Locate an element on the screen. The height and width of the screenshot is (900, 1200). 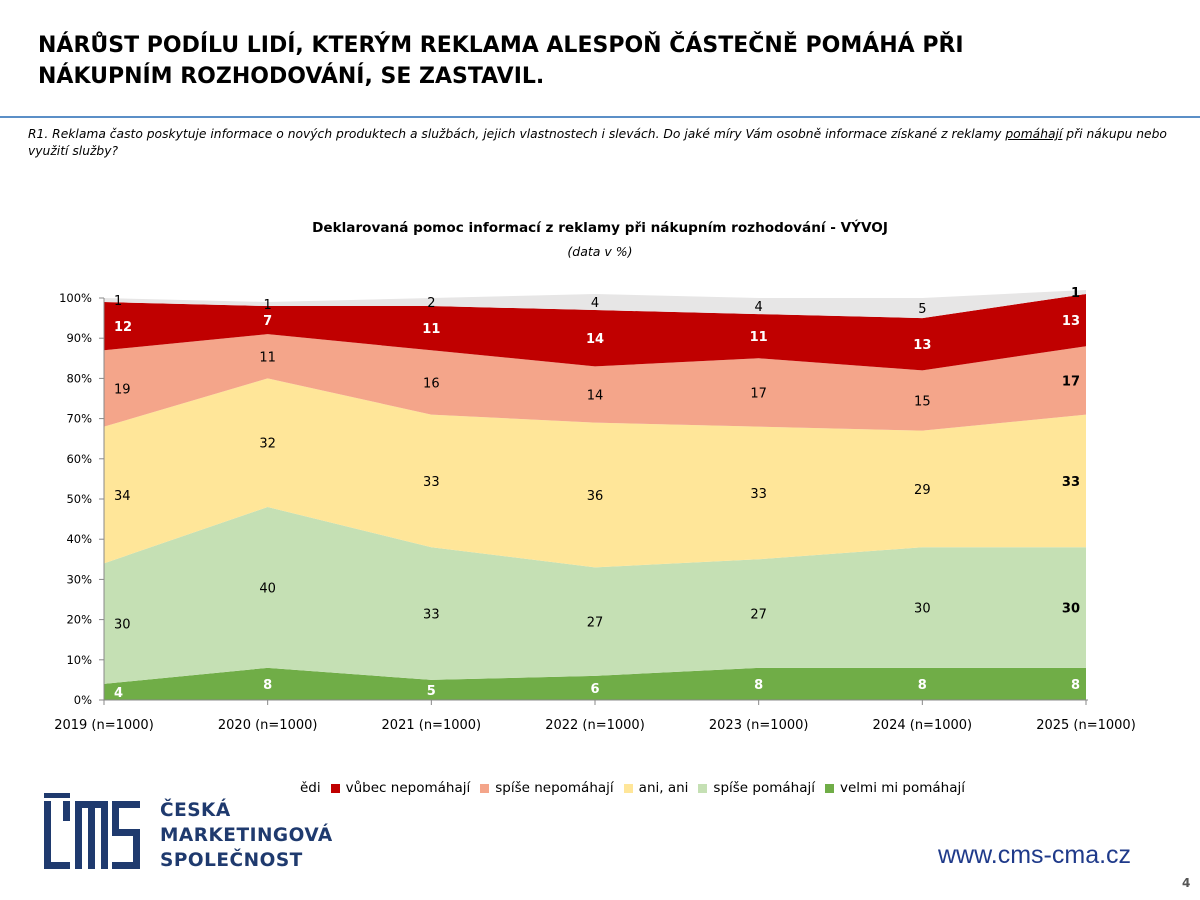
question-underlined-word: pomáhají is located at coordinates (1034, 134).